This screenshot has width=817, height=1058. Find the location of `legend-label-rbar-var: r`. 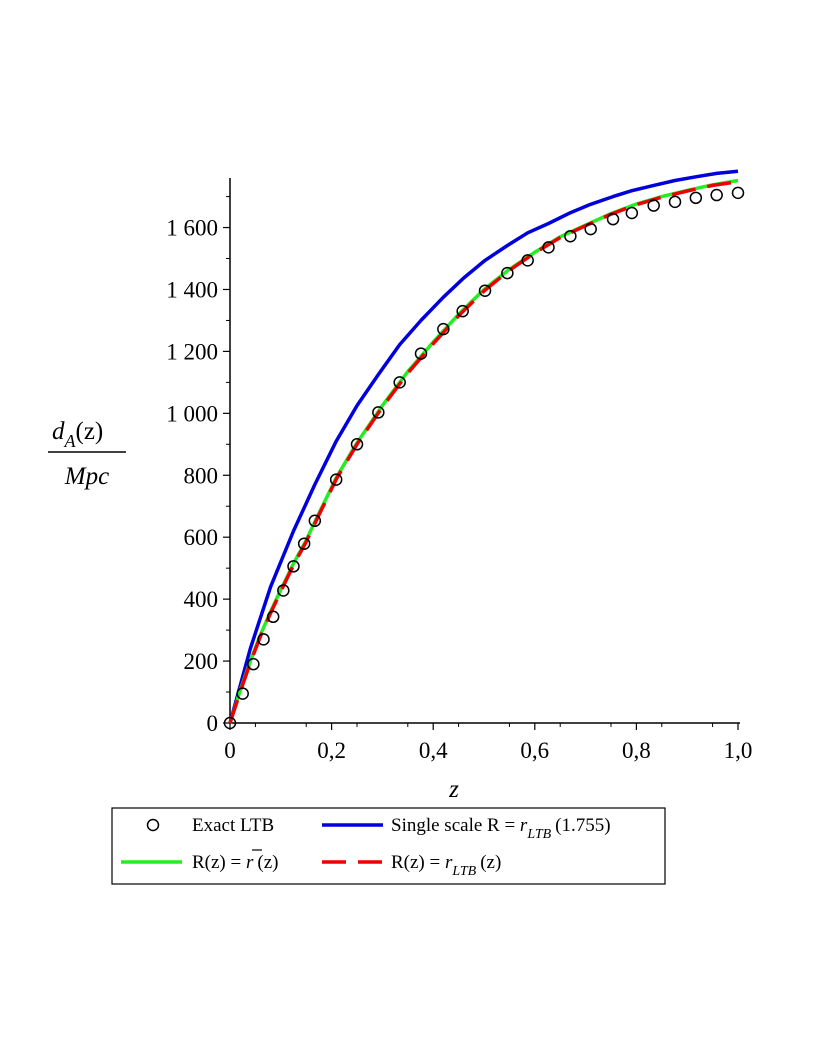

legend-label-rbar-var: r is located at coordinates (250, 862).